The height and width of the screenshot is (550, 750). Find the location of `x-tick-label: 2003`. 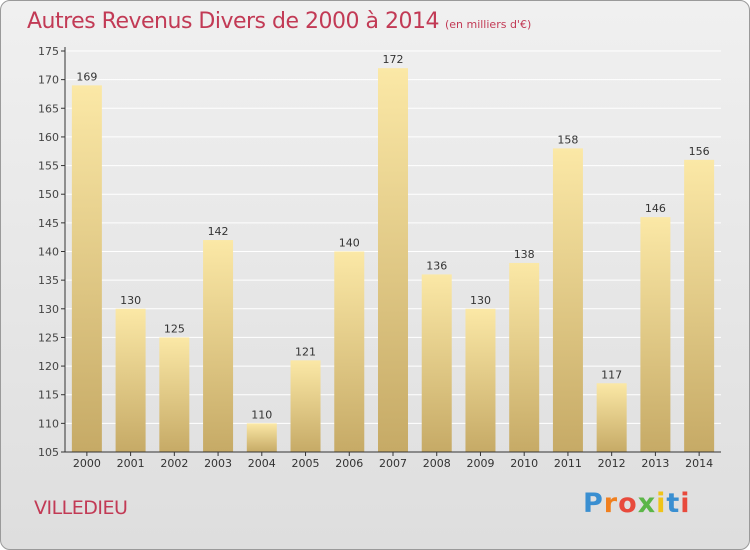

x-tick-label: 2003 is located at coordinates (218, 463).